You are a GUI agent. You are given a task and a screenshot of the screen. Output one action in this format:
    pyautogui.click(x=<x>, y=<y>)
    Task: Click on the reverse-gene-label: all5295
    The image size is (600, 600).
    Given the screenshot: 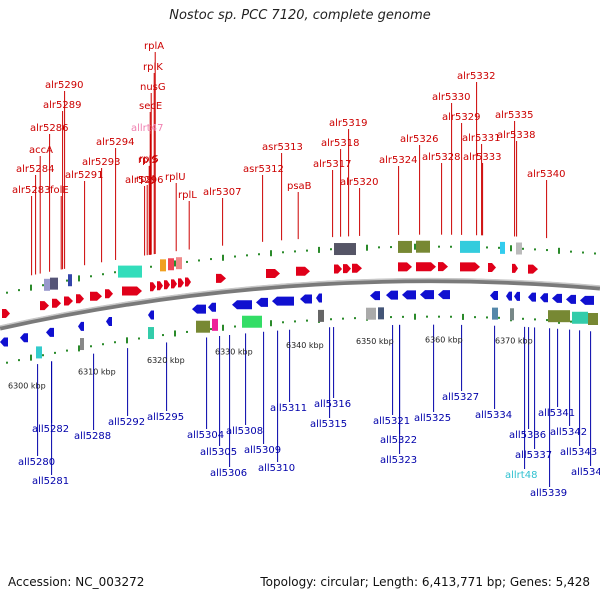 What is the action you would take?
    pyautogui.click(x=165, y=417)
    